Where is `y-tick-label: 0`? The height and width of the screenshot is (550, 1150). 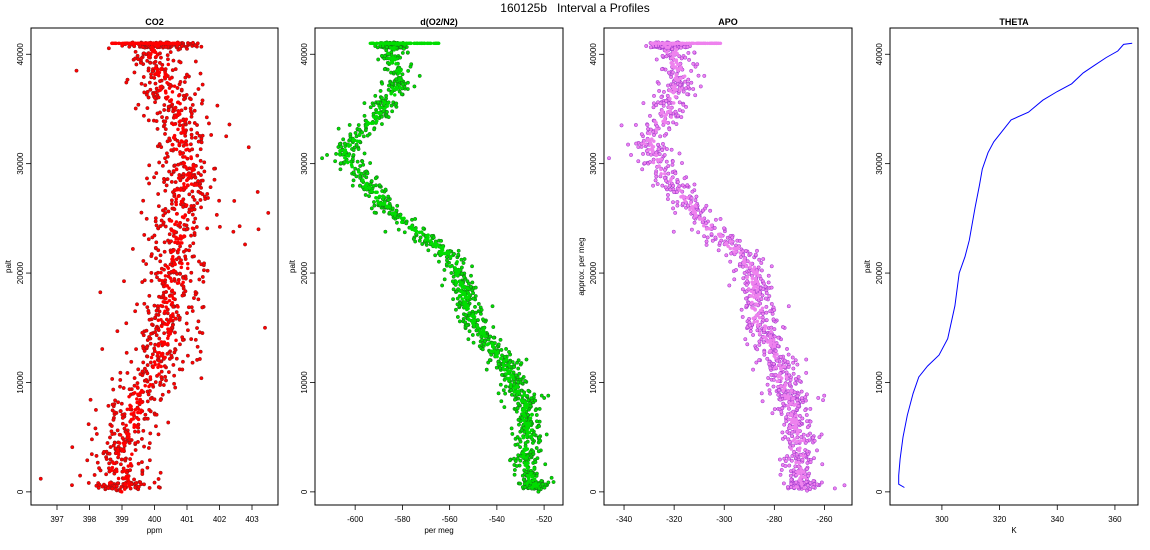 y-tick-label: 0 is located at coordinates (879, 491).